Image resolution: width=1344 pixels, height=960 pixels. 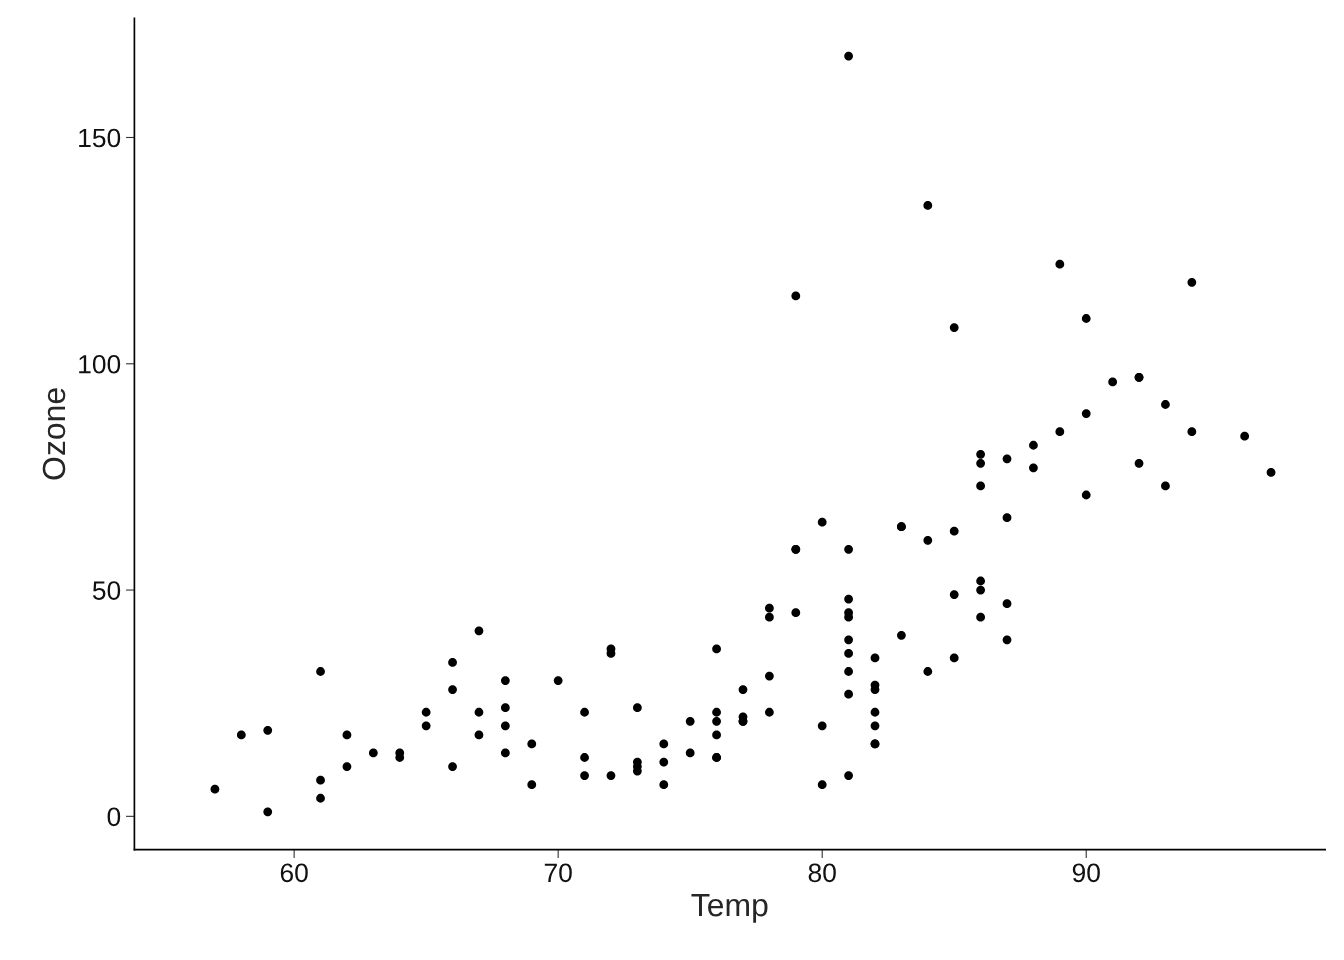 I want to click on x-axis-title: Temp, so click(x=729, y=908).